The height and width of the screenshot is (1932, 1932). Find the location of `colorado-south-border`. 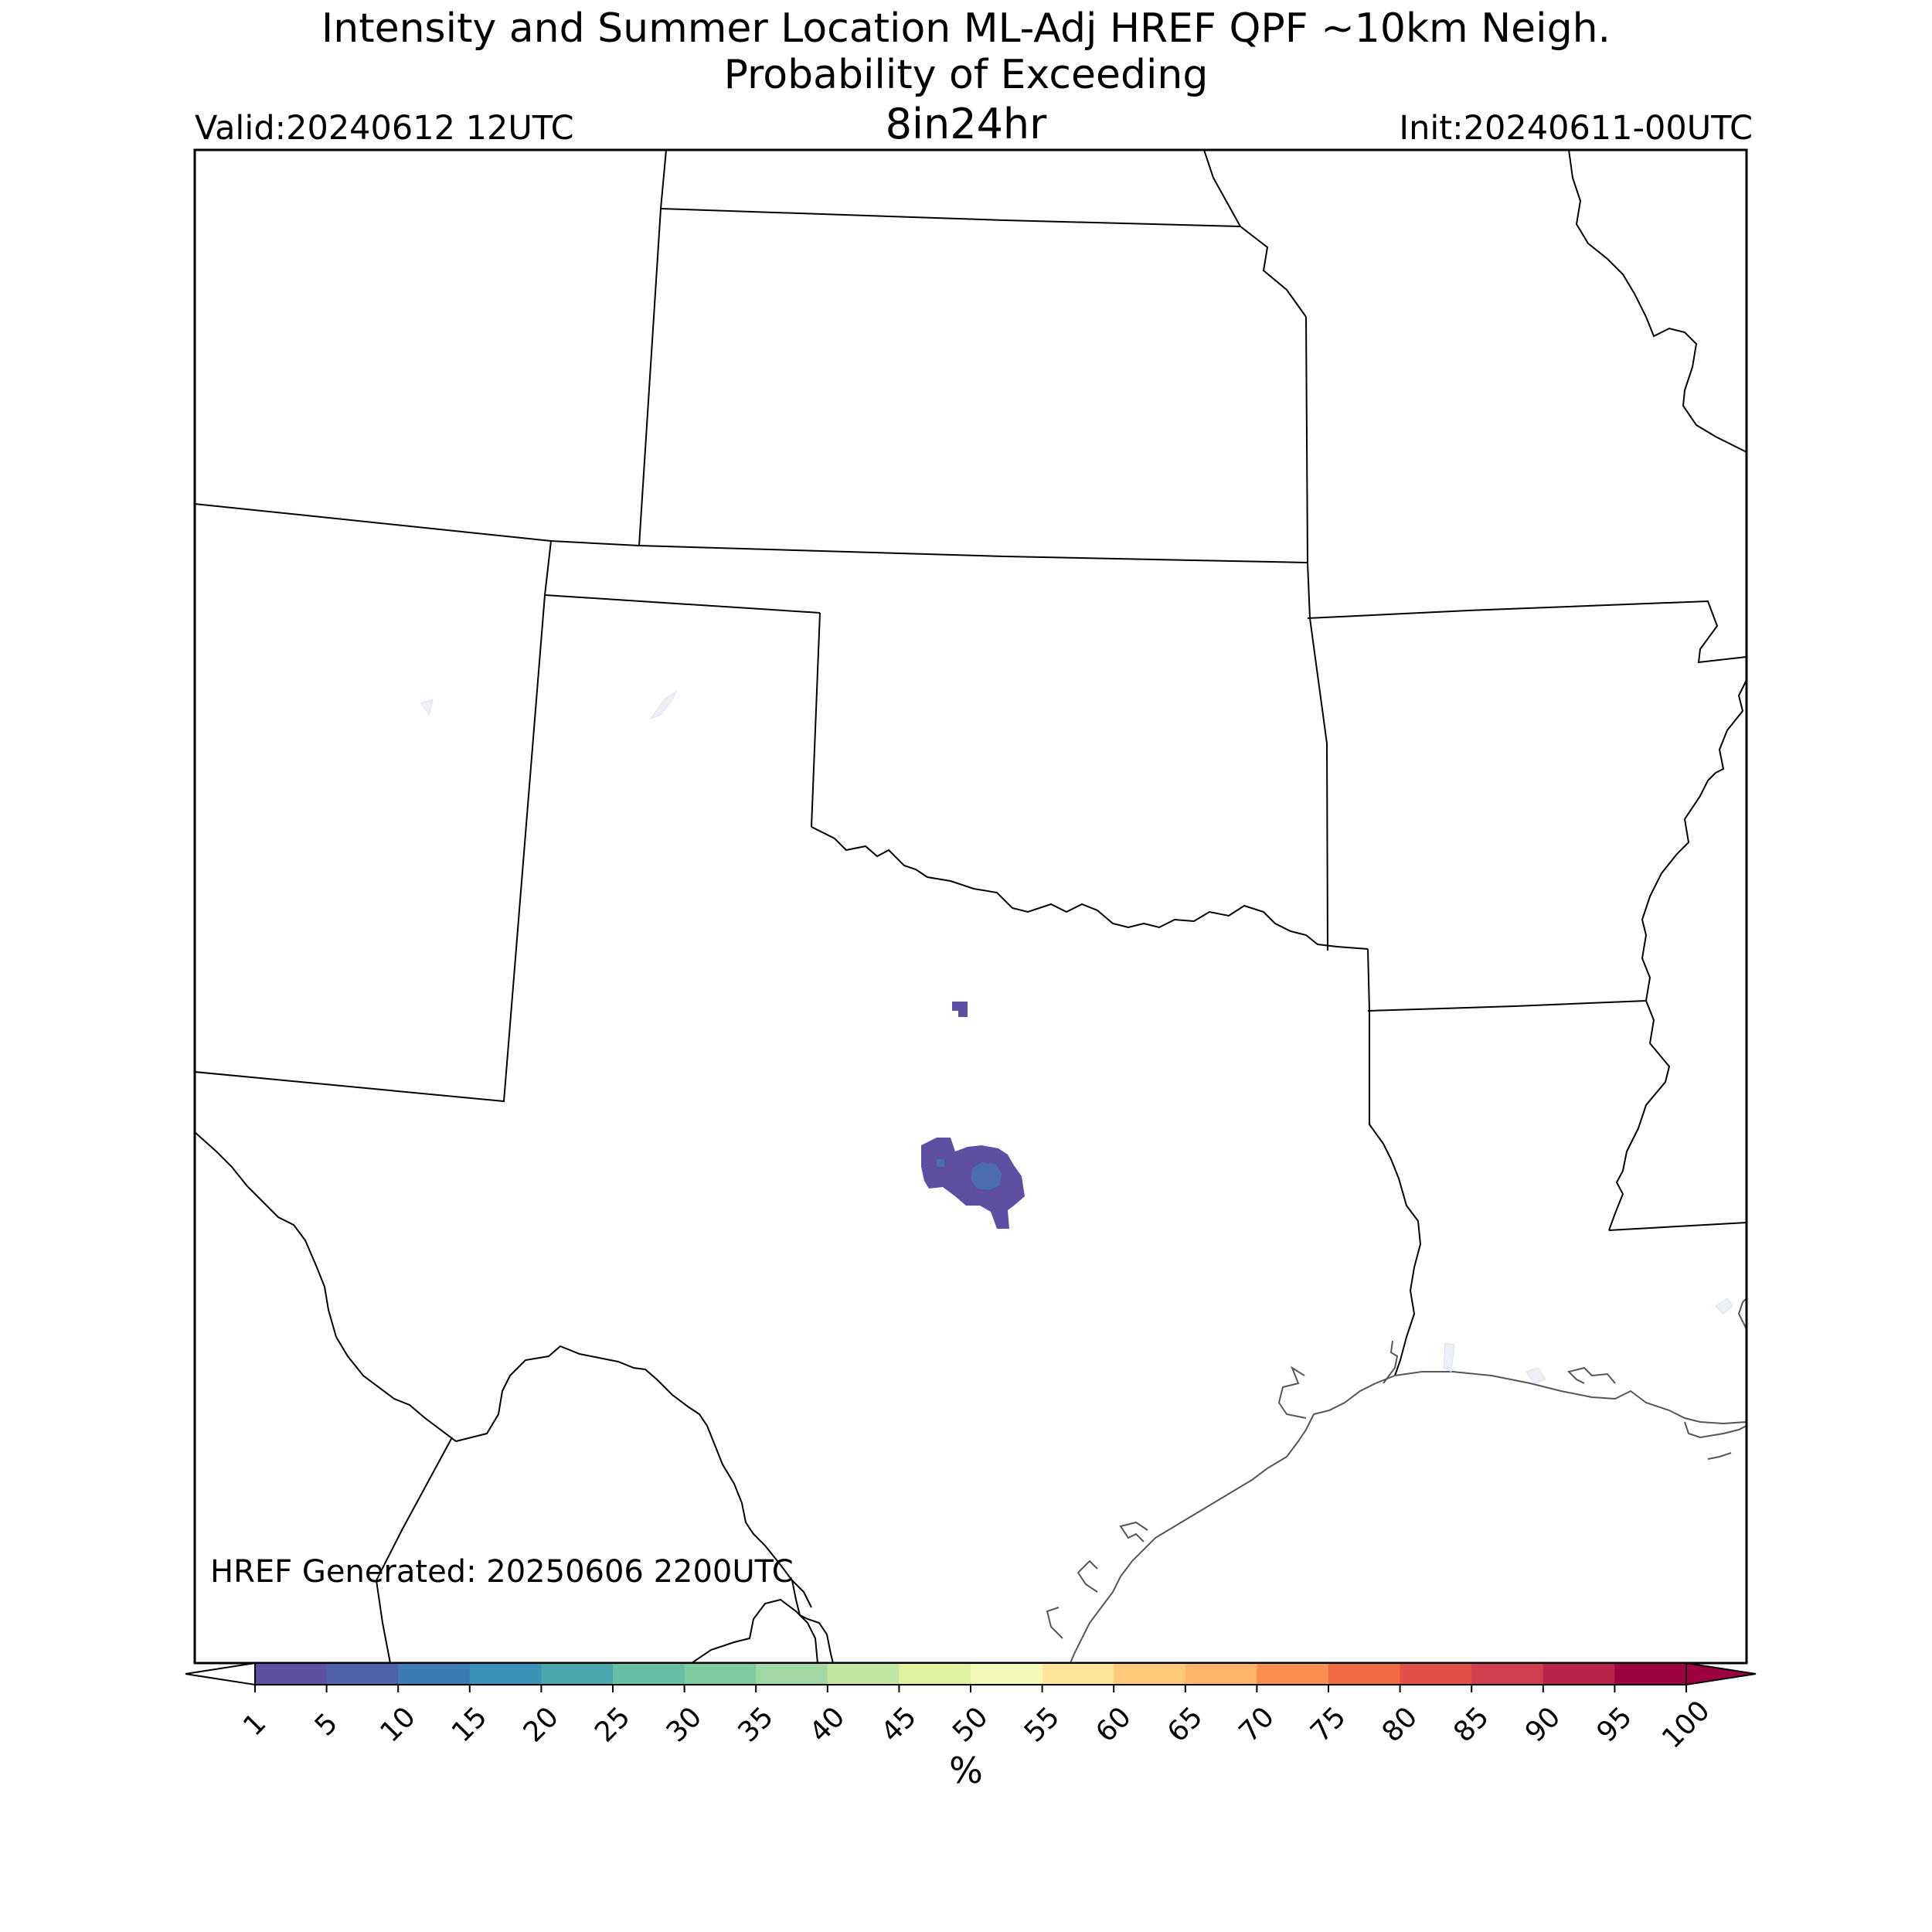

colorado-south-border is located at coordinates (752, 533).